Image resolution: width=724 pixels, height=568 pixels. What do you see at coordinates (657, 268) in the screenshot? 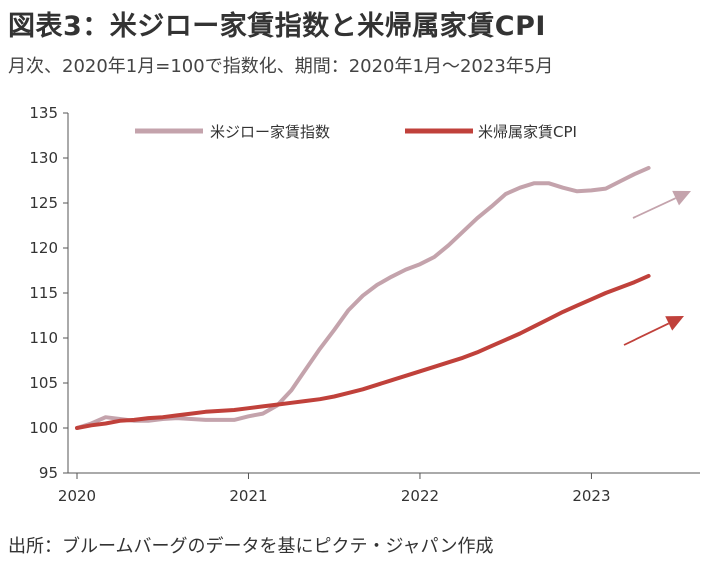
I see `trend-arrows` at bounding box center [657, 268].